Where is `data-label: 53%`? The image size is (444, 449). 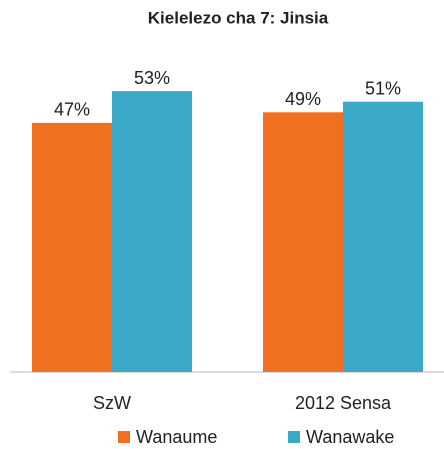 data-label: 53% is located at coordinates (152, 78).